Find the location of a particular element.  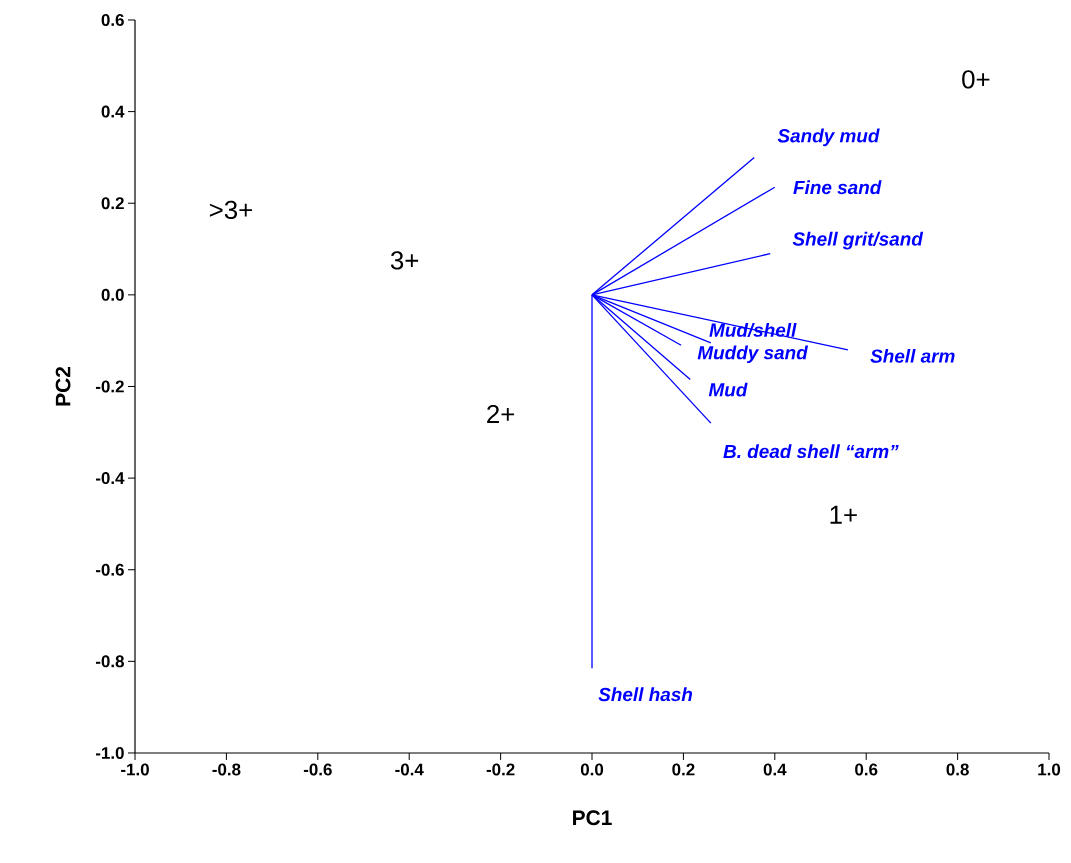

x-tick-label: -0.2 is located at coordinates (500, 769).